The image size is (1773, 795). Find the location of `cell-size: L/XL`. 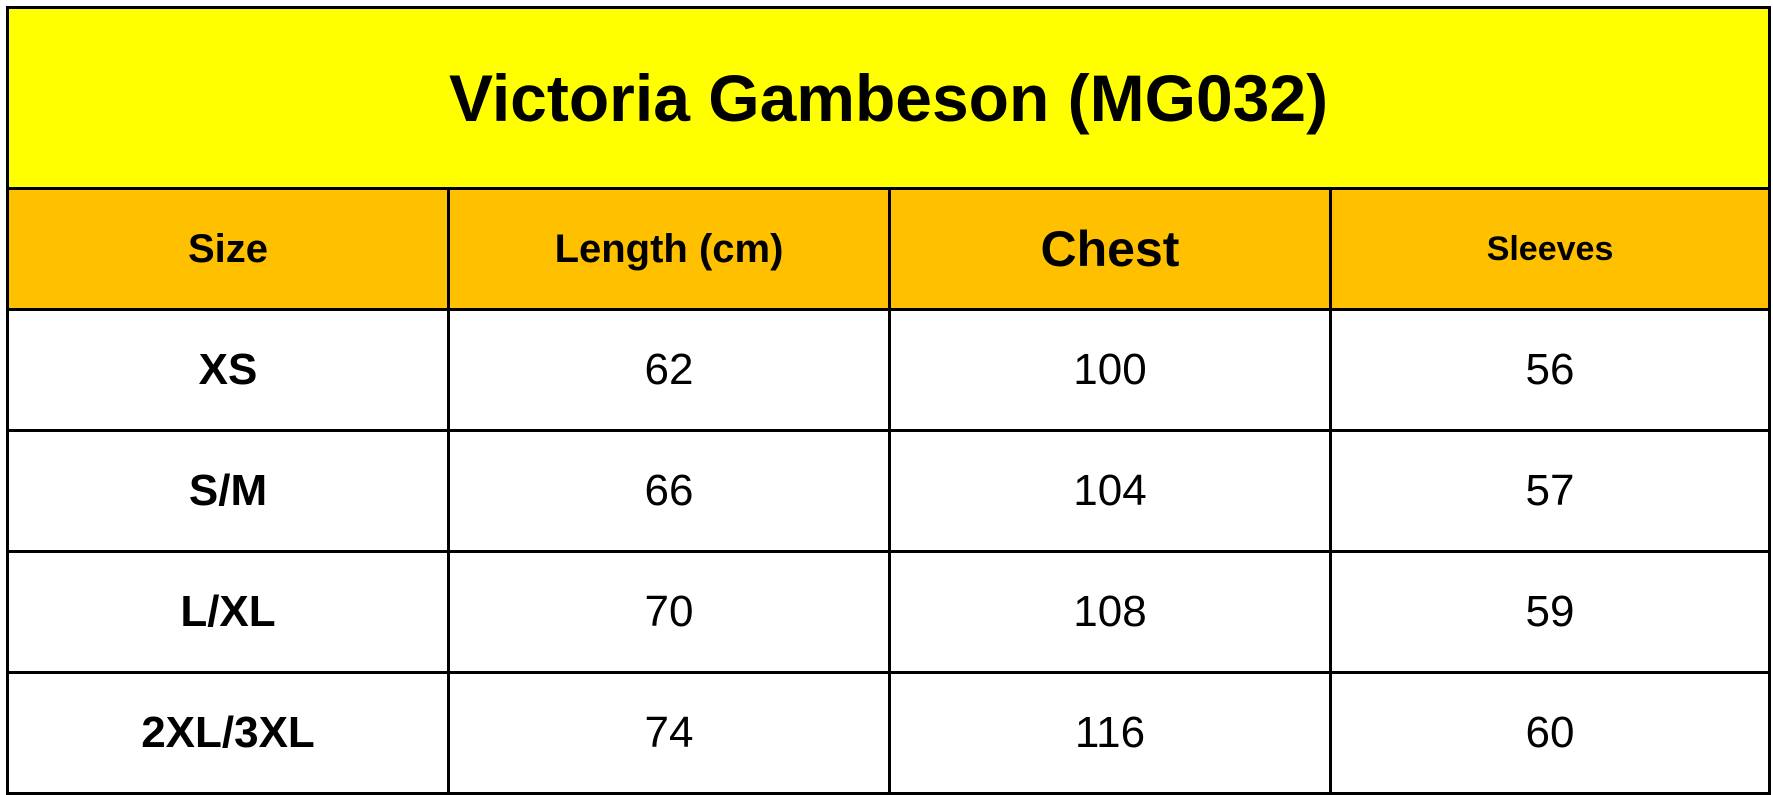

cell-size: L/XL is located at coordinates (228, 612).